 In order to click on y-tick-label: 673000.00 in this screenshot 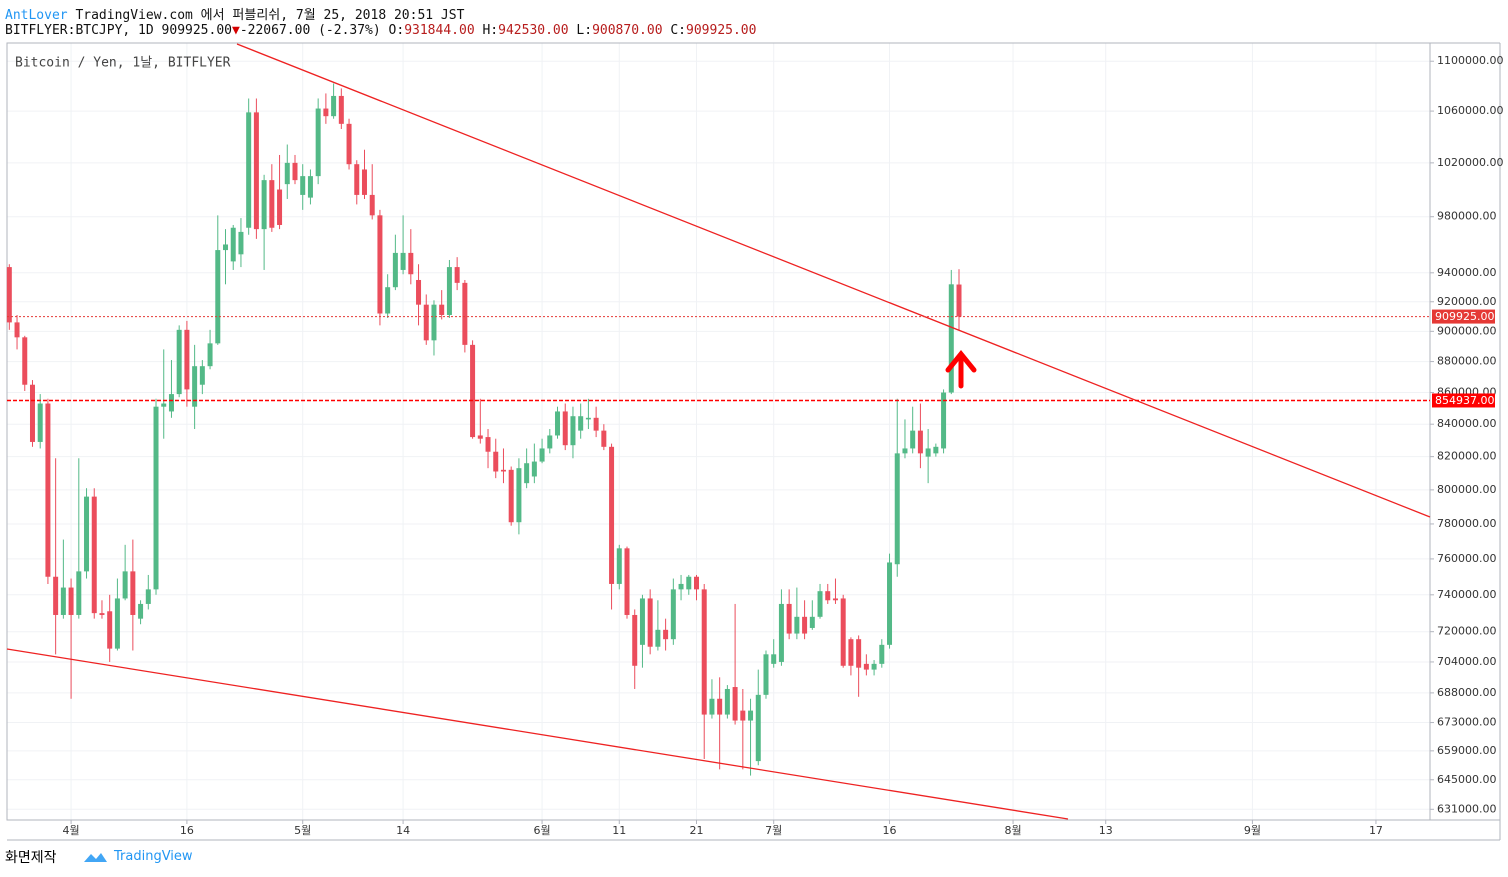, I will do `click(1467, 722)`.